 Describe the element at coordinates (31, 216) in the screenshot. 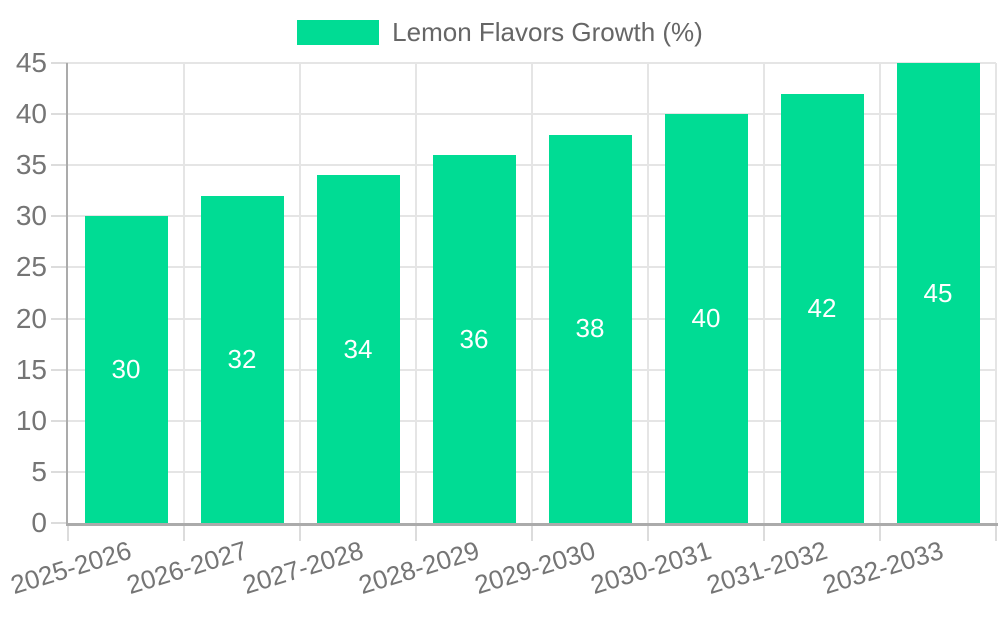

I see `y-tick-label: 30` at that location.